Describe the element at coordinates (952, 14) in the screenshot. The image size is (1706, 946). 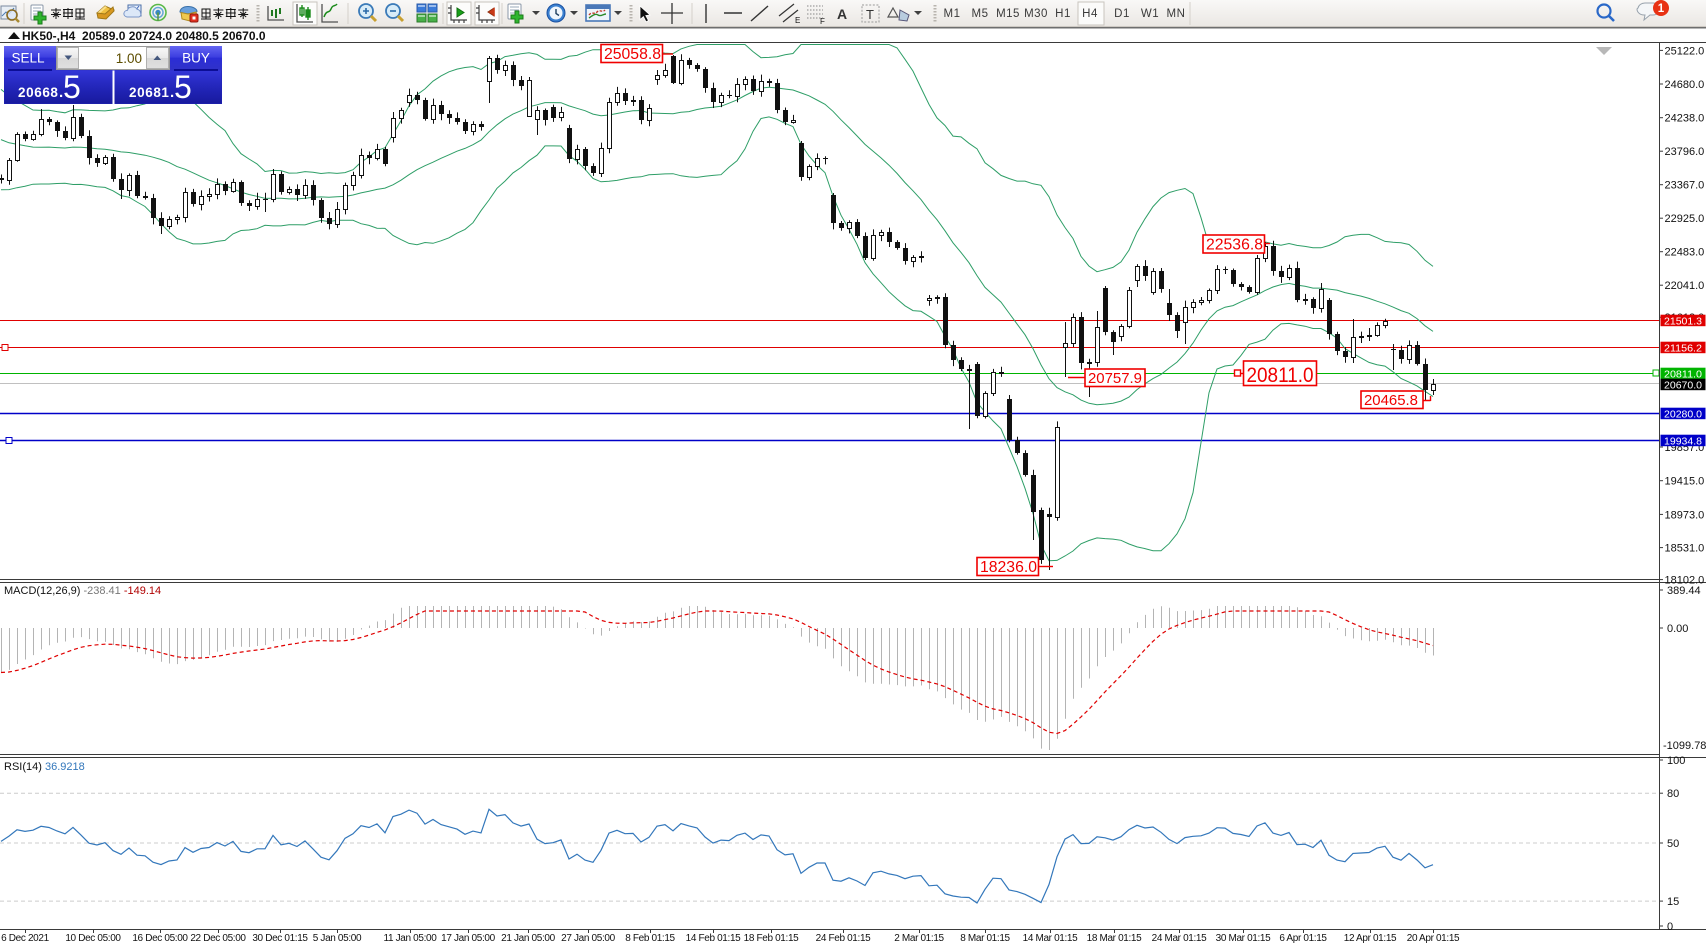
I see `svg-text: M1` at that location.